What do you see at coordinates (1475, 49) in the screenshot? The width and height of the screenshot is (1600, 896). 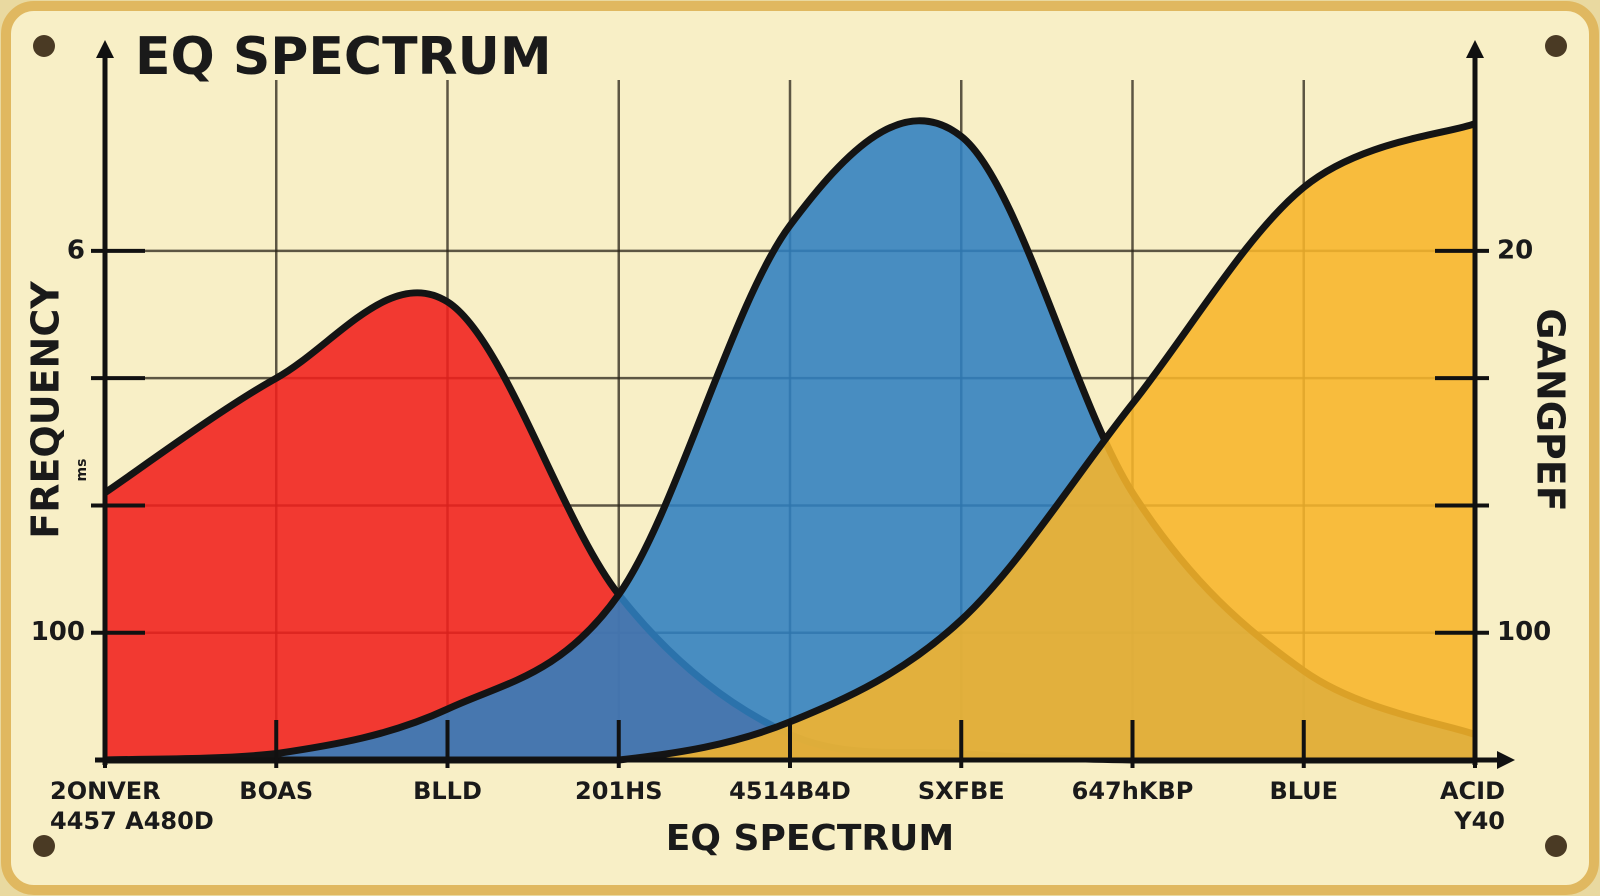 I see `y2-arrow` at bounding box center [1475, 49].